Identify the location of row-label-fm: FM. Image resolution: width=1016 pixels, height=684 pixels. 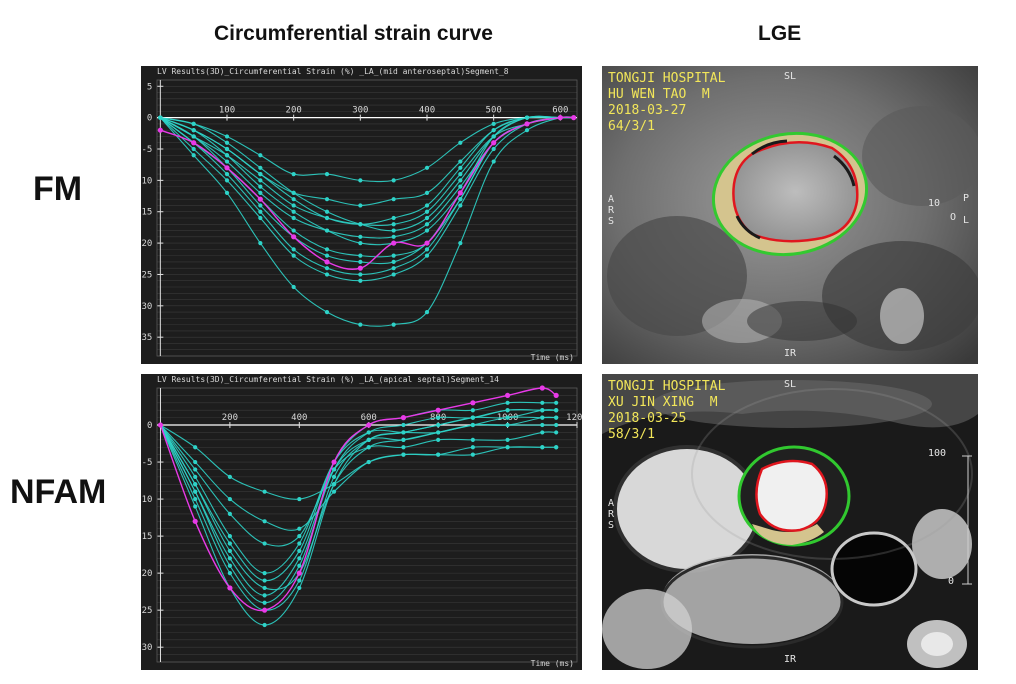
(58, 189).